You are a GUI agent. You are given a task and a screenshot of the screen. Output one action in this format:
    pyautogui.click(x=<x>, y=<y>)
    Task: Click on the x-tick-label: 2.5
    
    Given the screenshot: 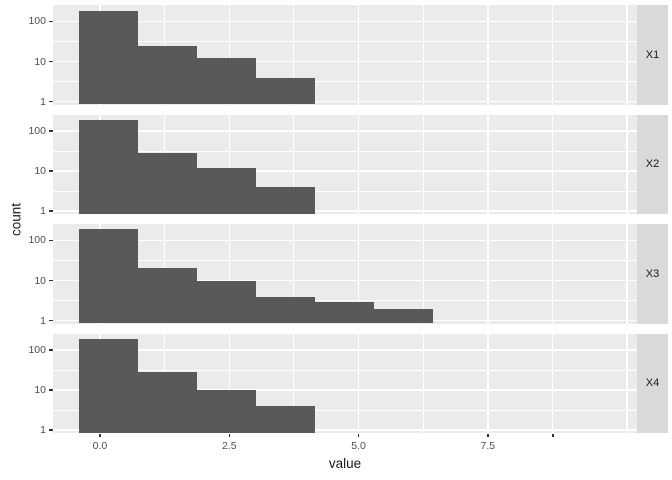 What is the action you would take?
    pyautogui.click(x=229, y=446)
    